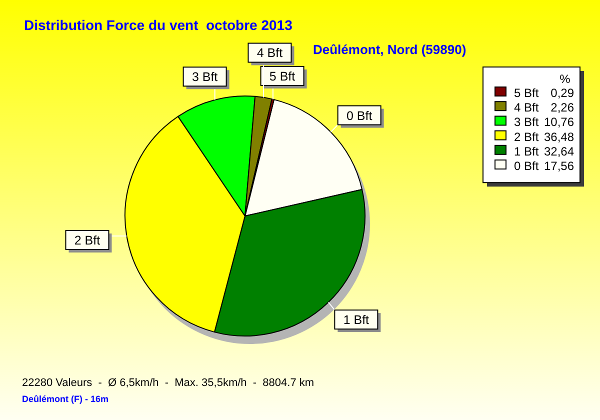 Image resolution: width=600 pixels, height=420 pixels. I want to click on data-label: 2,26, so click(562, 107).